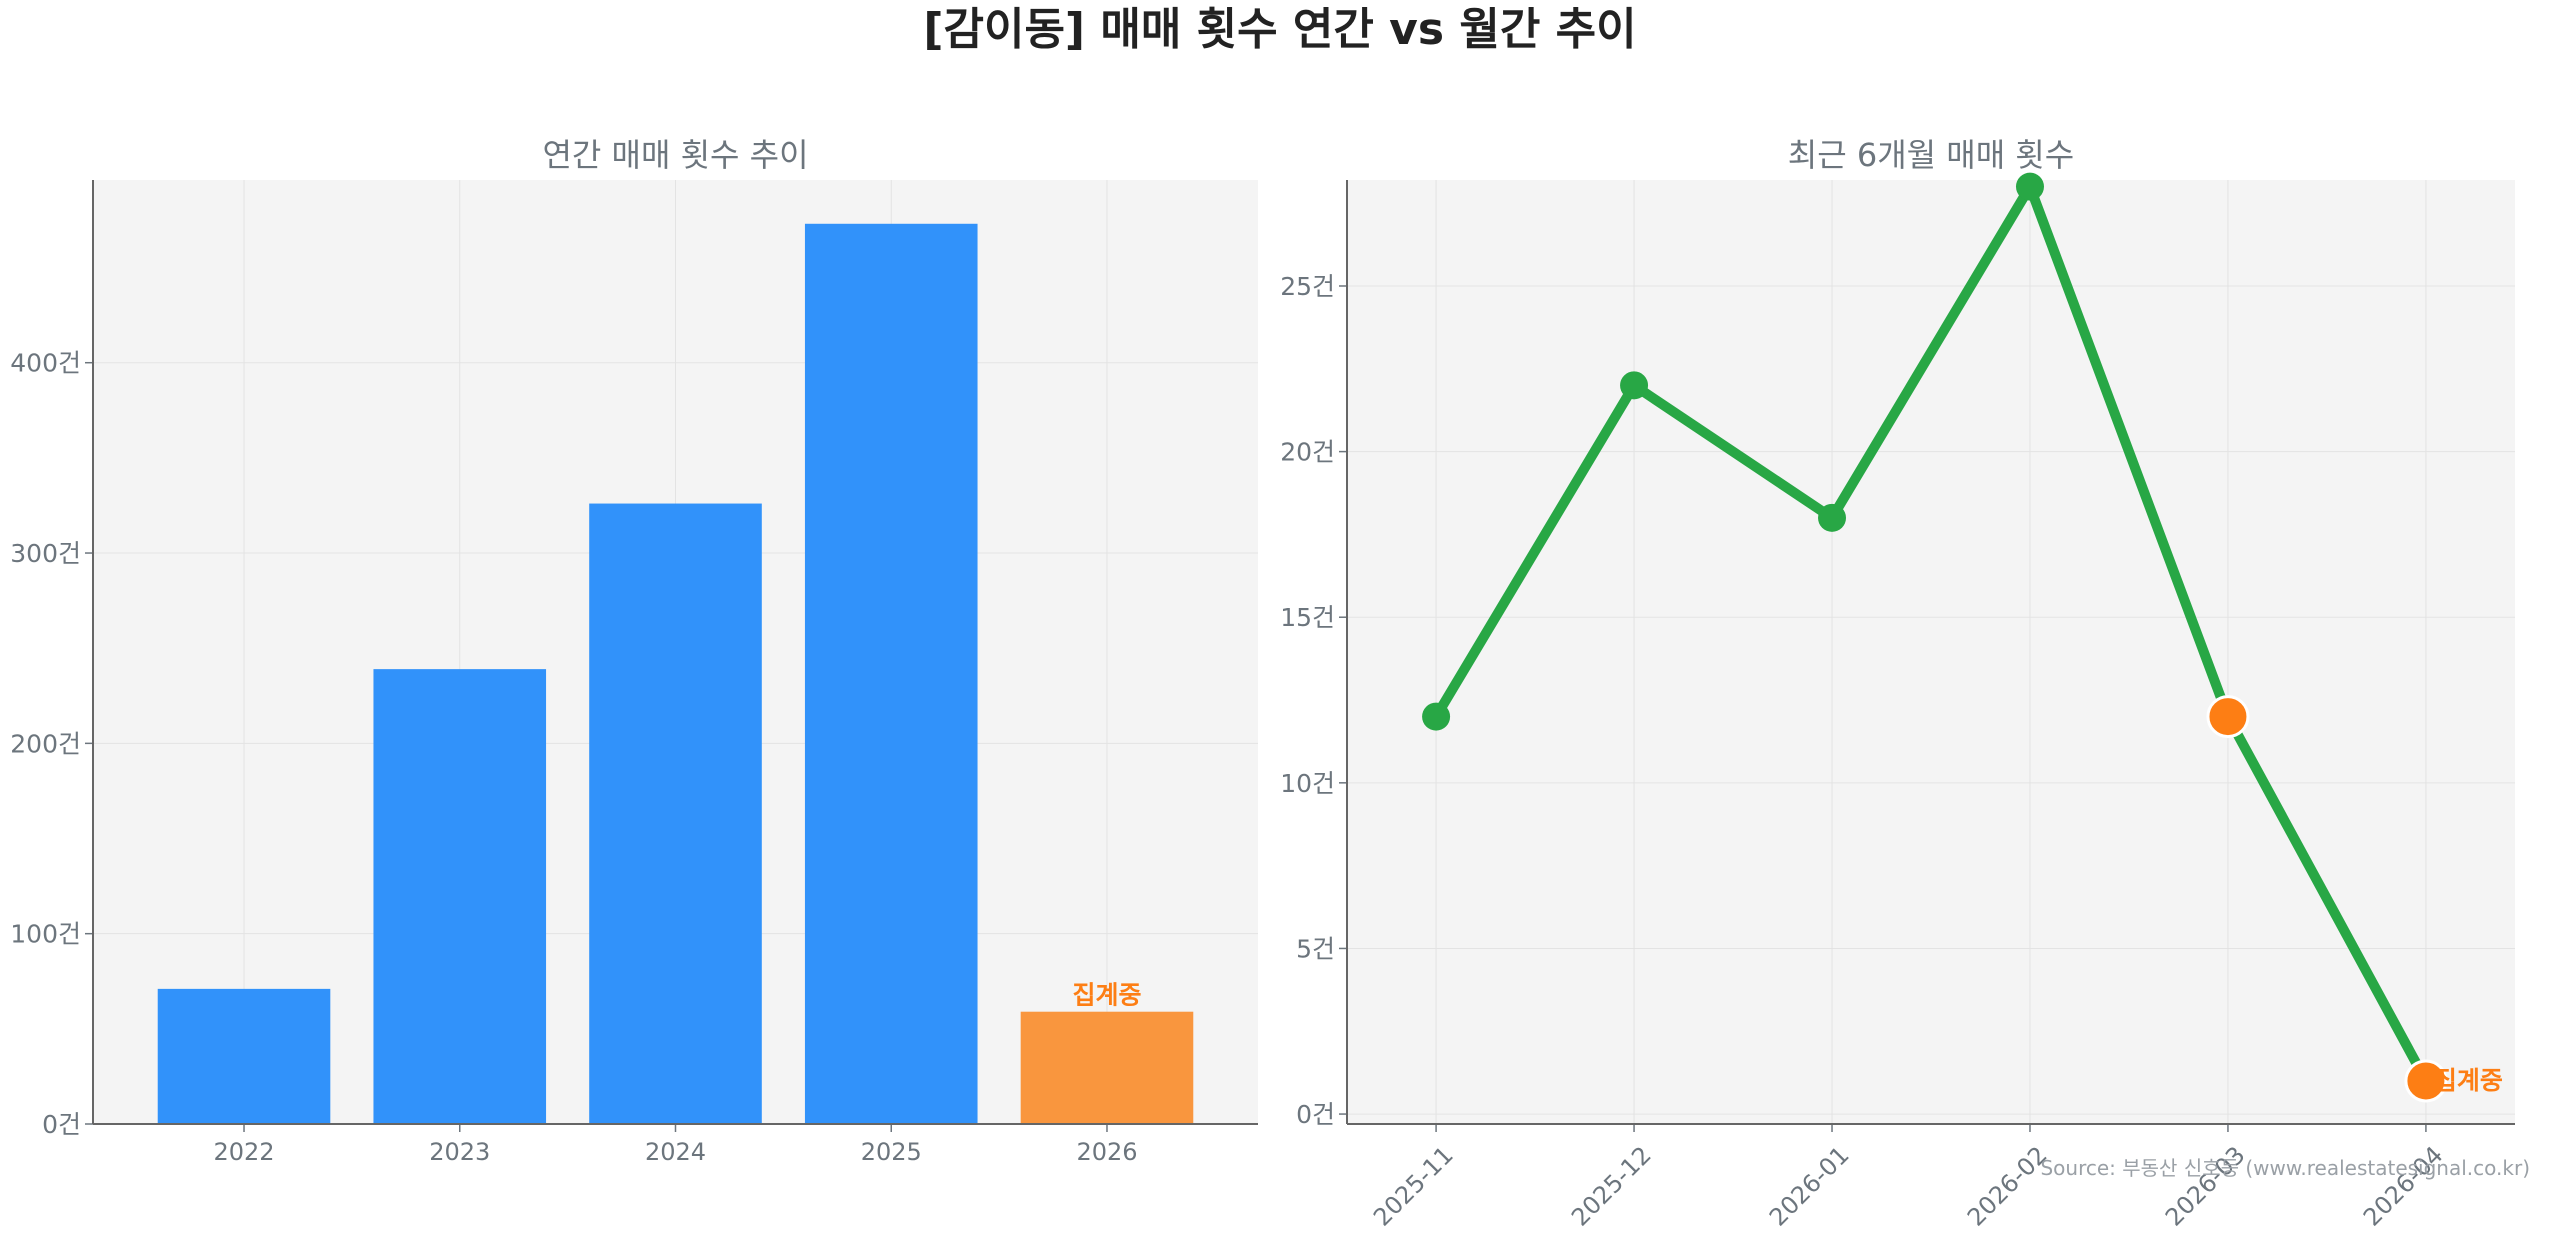  What do you see at coordinates (675, 813) in the screenshot?
I see `annual-bar-2024` at bounding box center [675, 813].